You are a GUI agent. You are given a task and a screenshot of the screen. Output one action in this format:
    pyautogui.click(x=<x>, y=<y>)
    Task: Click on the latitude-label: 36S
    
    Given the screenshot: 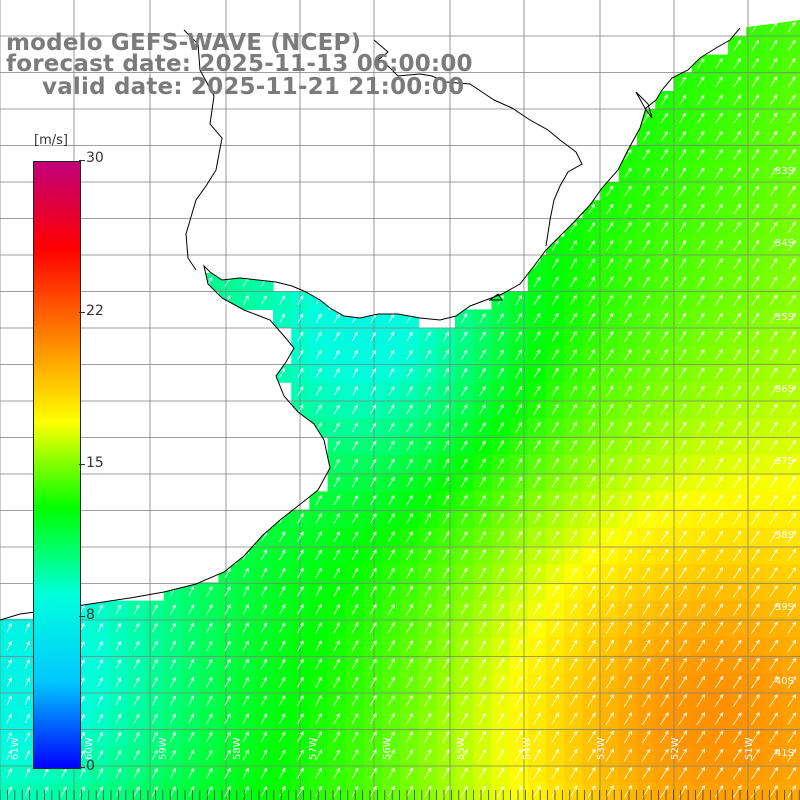 What is the action you would take?
    pyautogui.click(x=784, y=389)
    